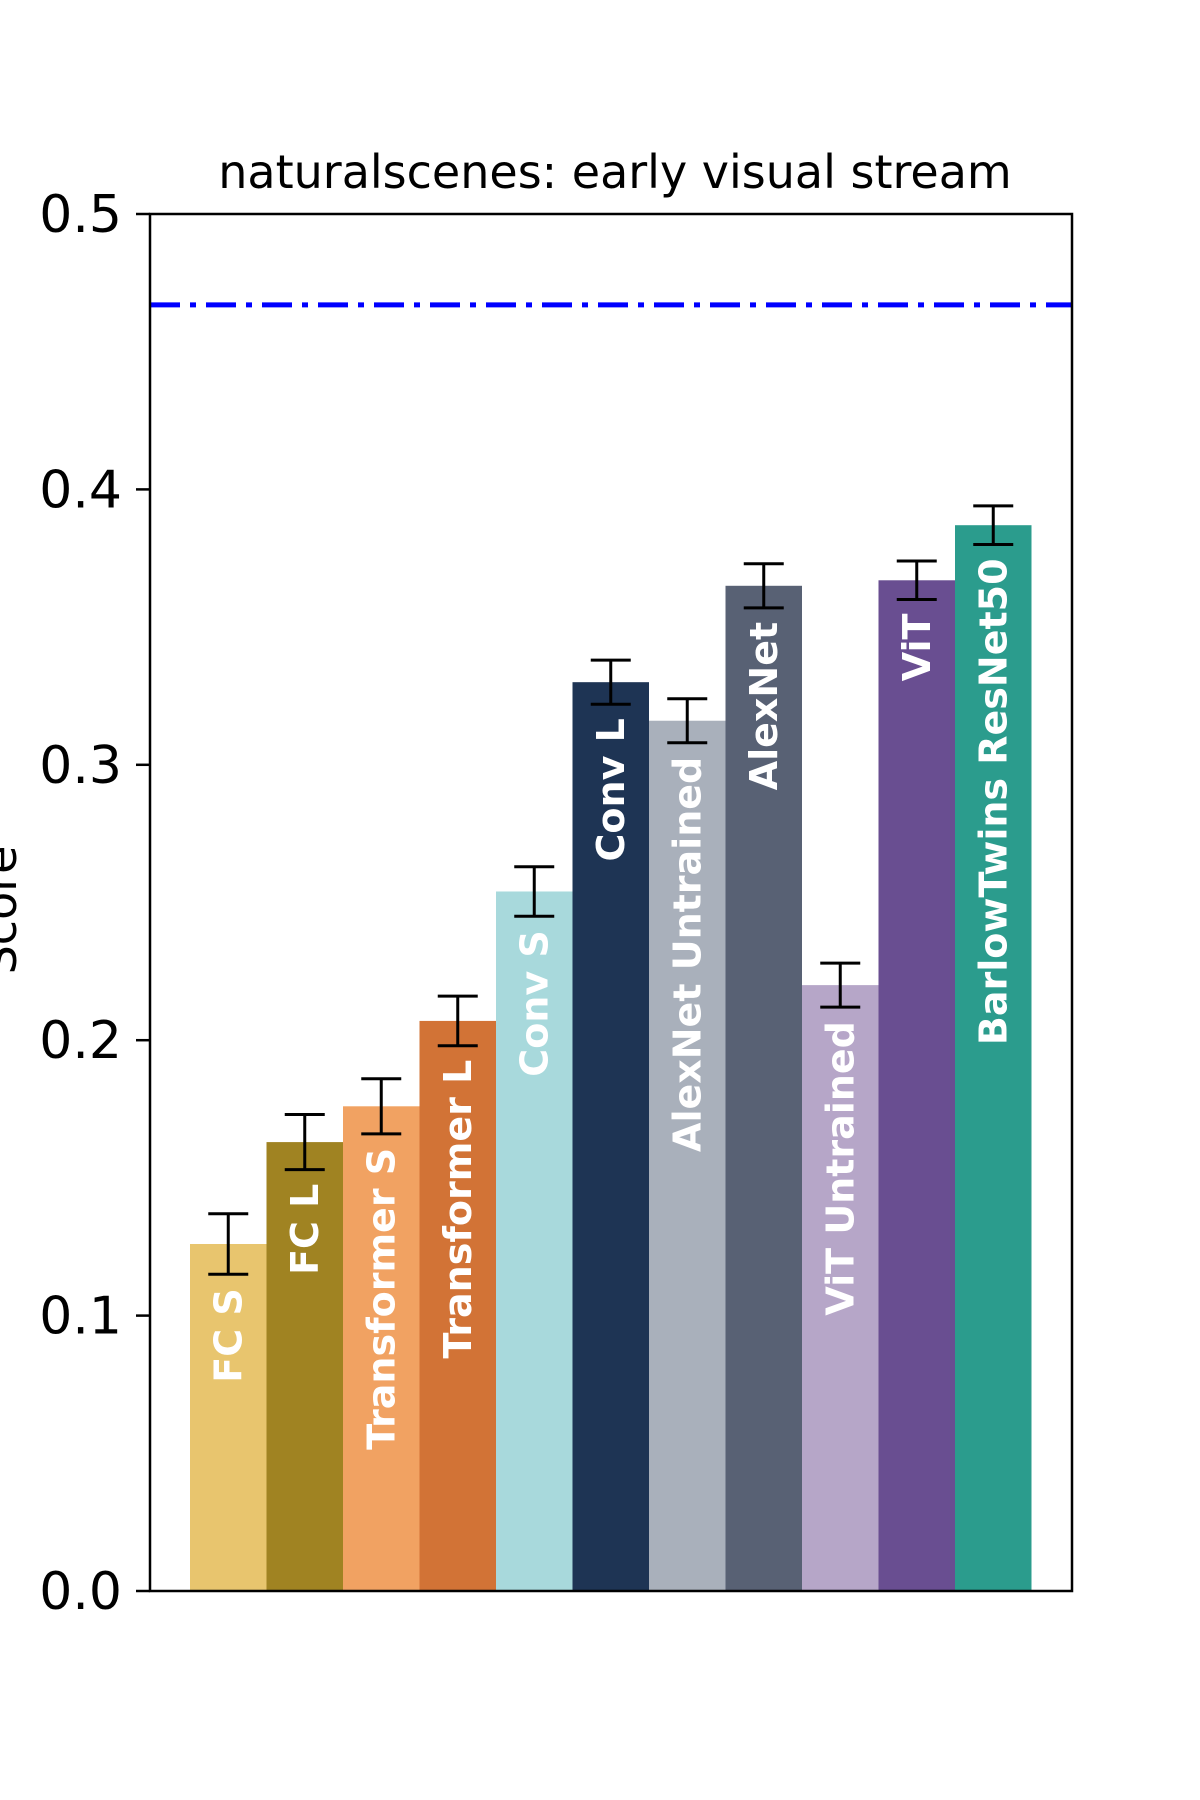 This screenshot has height=1800, width=1200. Describe the element at coordinates (80, 766) in the screenshot. I see `y-tick-label: 0.3` at that location.